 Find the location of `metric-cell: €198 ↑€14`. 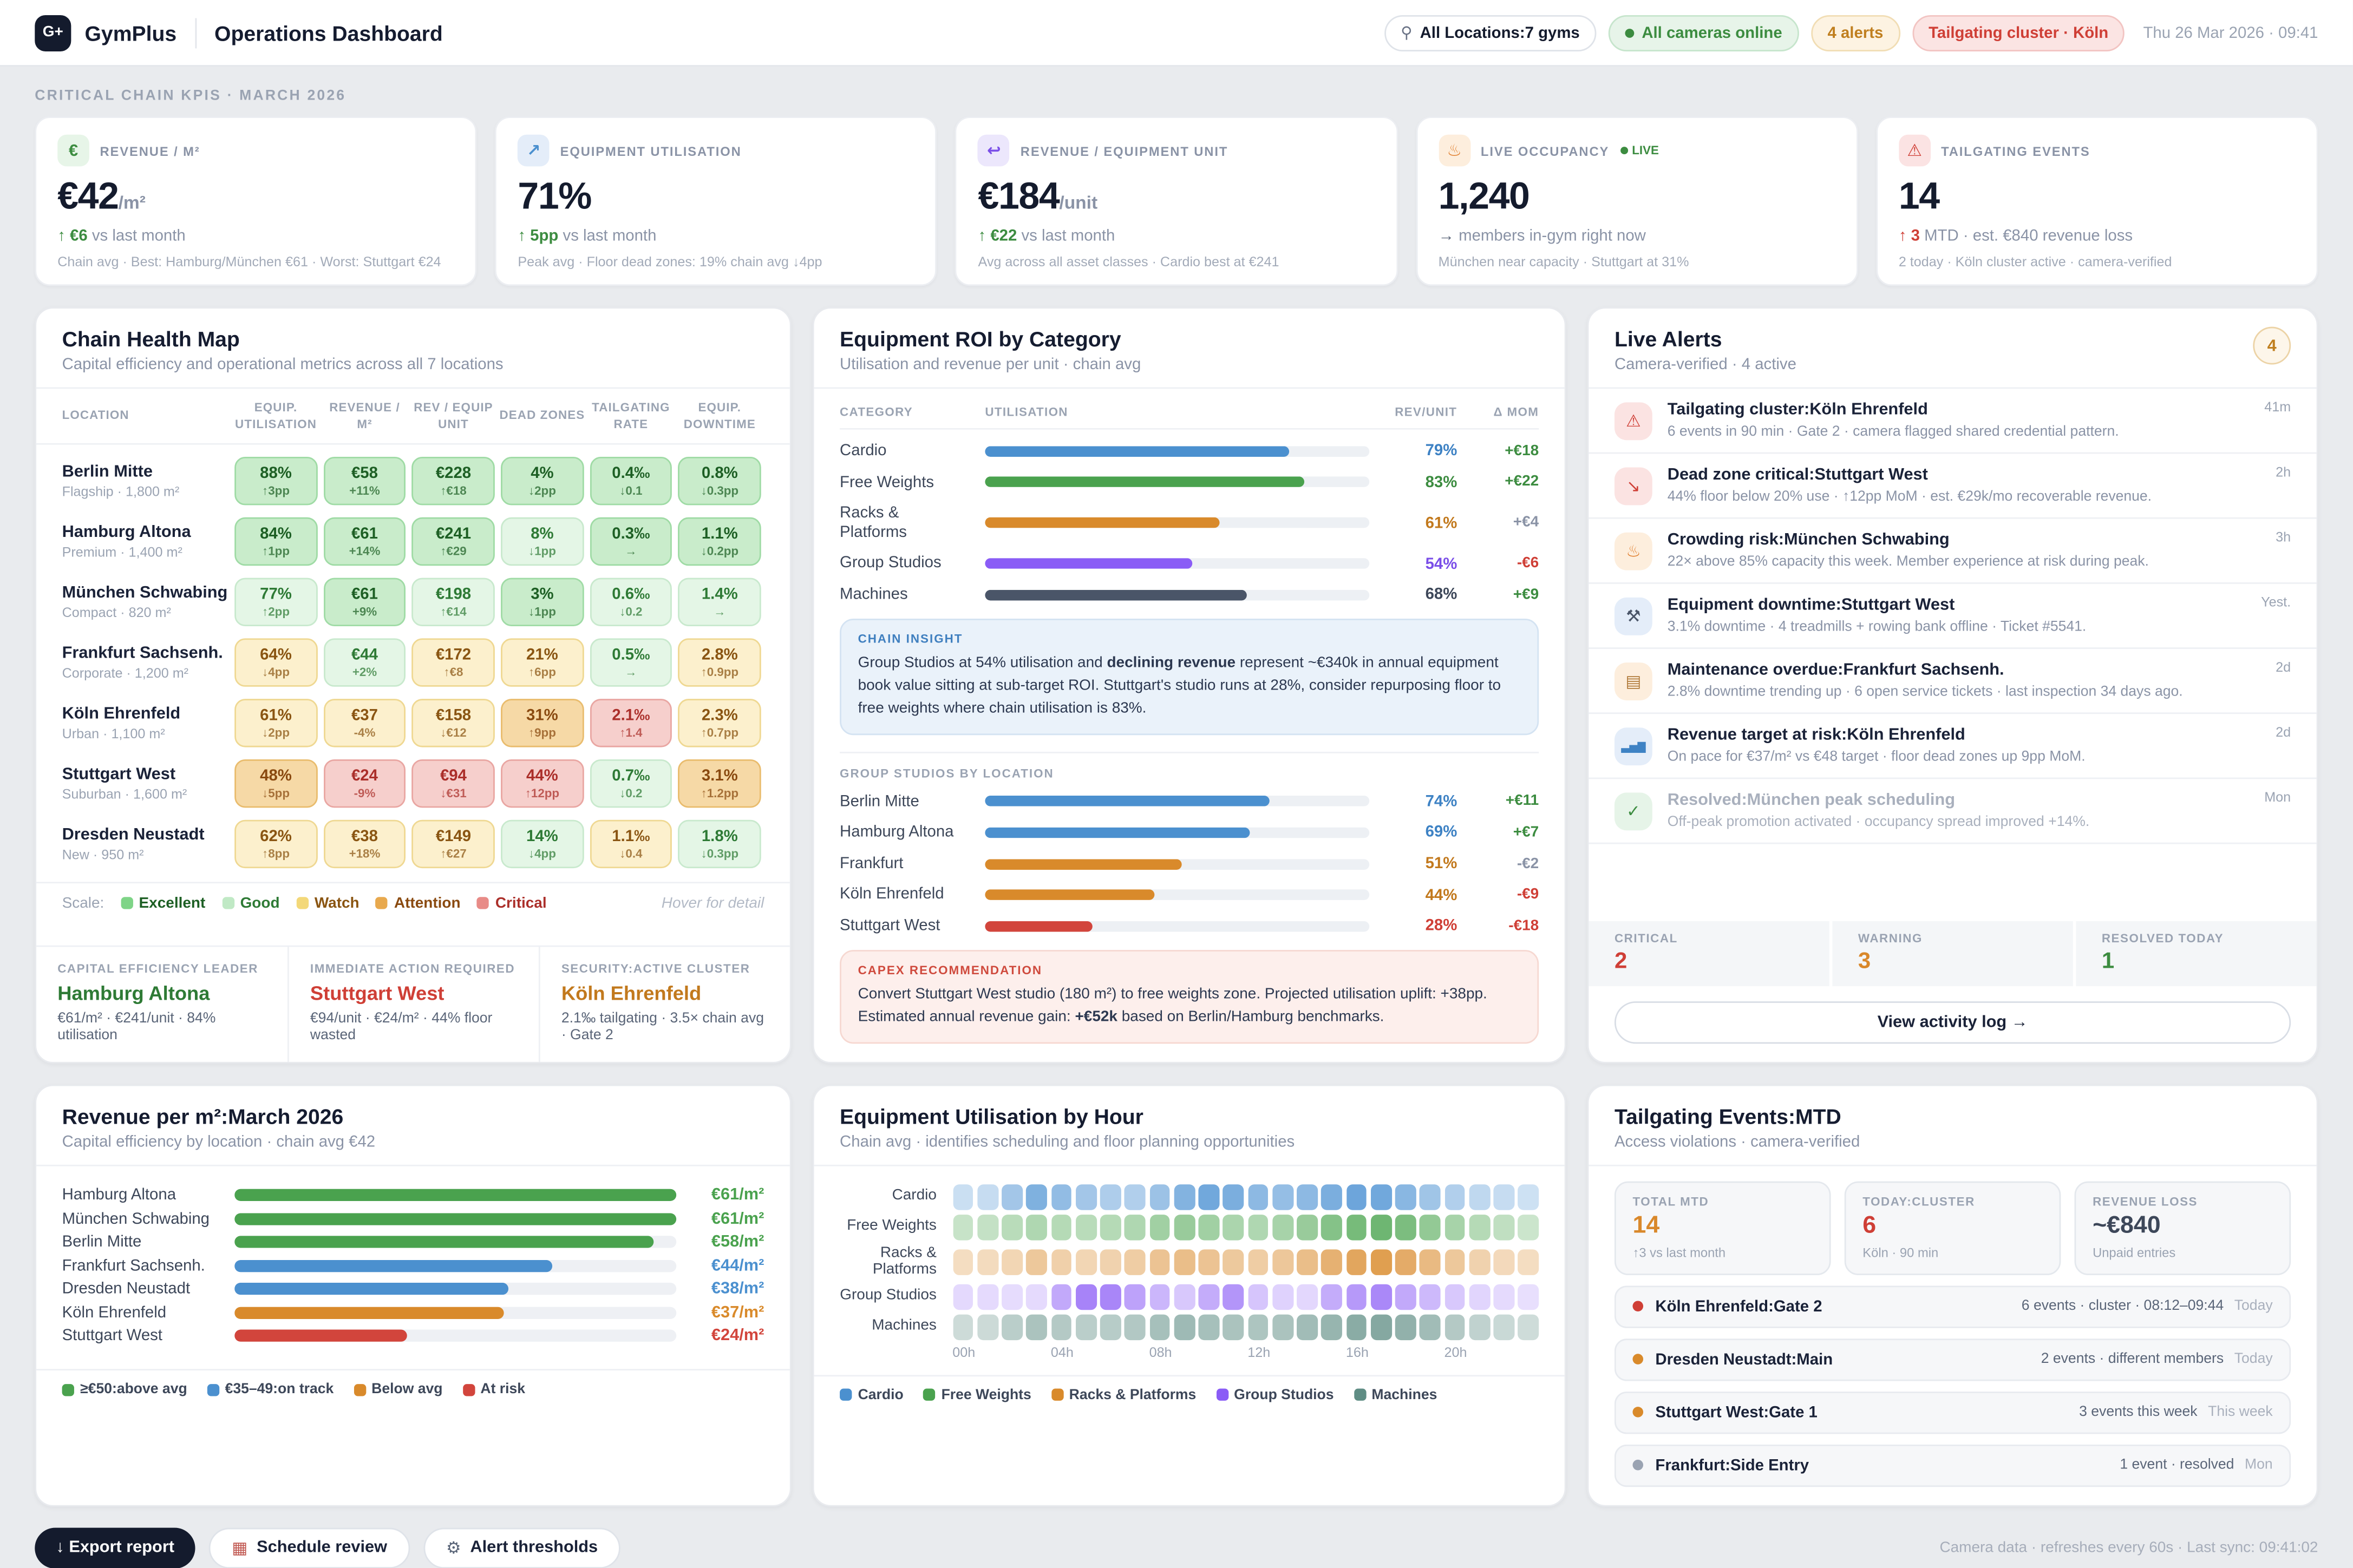

metric-cell: €198 ↑€14 is located at coordinates (453, 601).